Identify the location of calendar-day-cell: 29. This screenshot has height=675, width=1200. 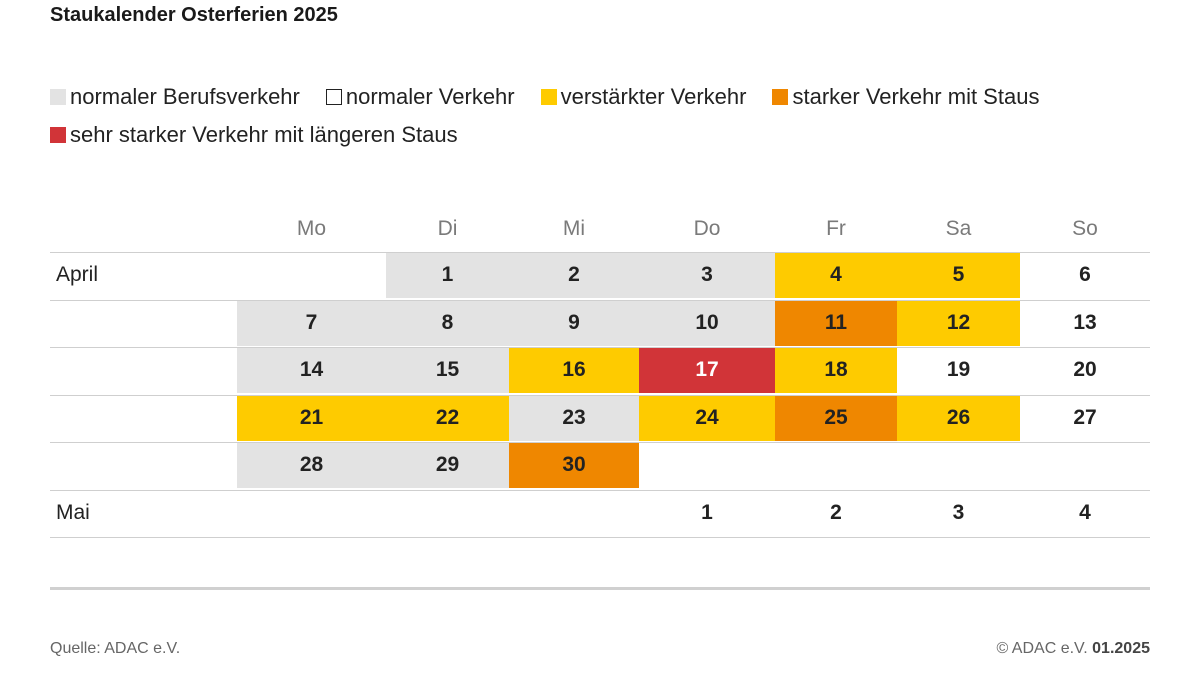
(447, 465).